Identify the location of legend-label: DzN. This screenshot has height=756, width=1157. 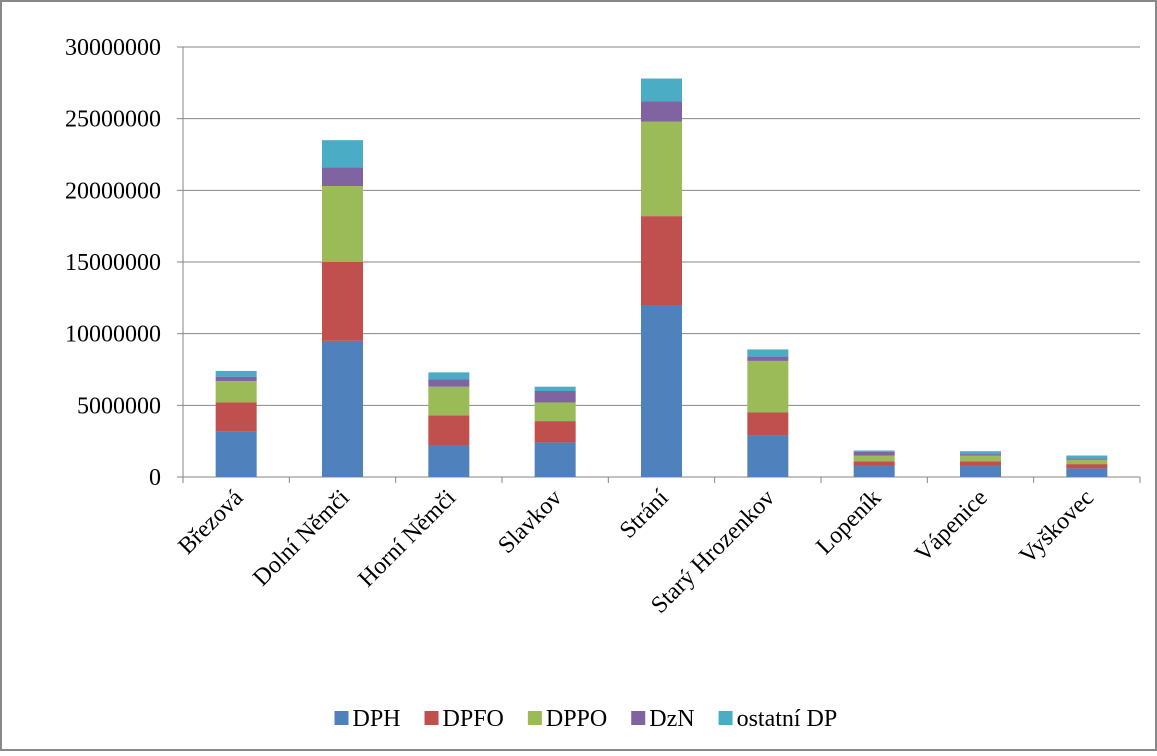
(671, 719).